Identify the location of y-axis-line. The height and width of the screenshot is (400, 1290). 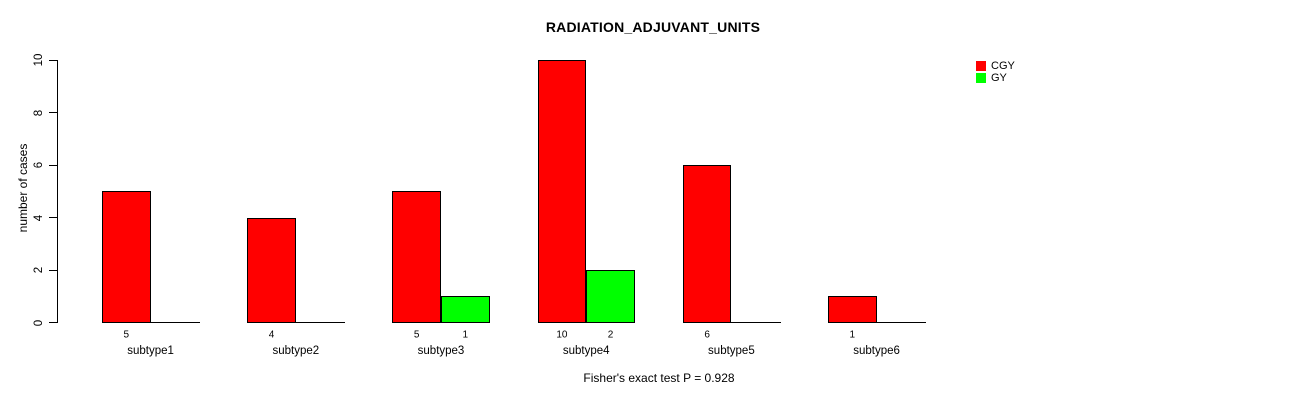
(57, 191).